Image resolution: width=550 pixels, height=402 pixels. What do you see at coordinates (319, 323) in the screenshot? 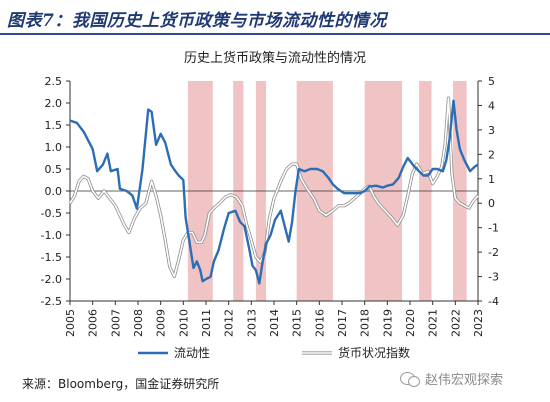
I see `x-tick-label: 2016` at bounding box center [319, 323].